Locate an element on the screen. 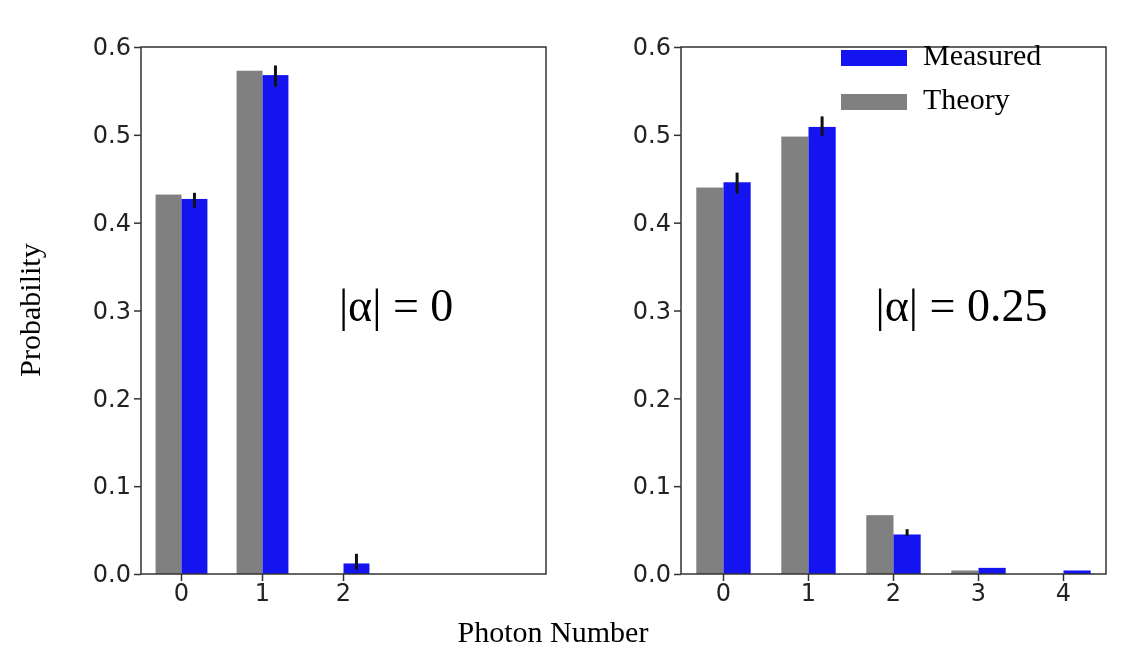  legend-label: Measured is located at coordinates (982, 54).